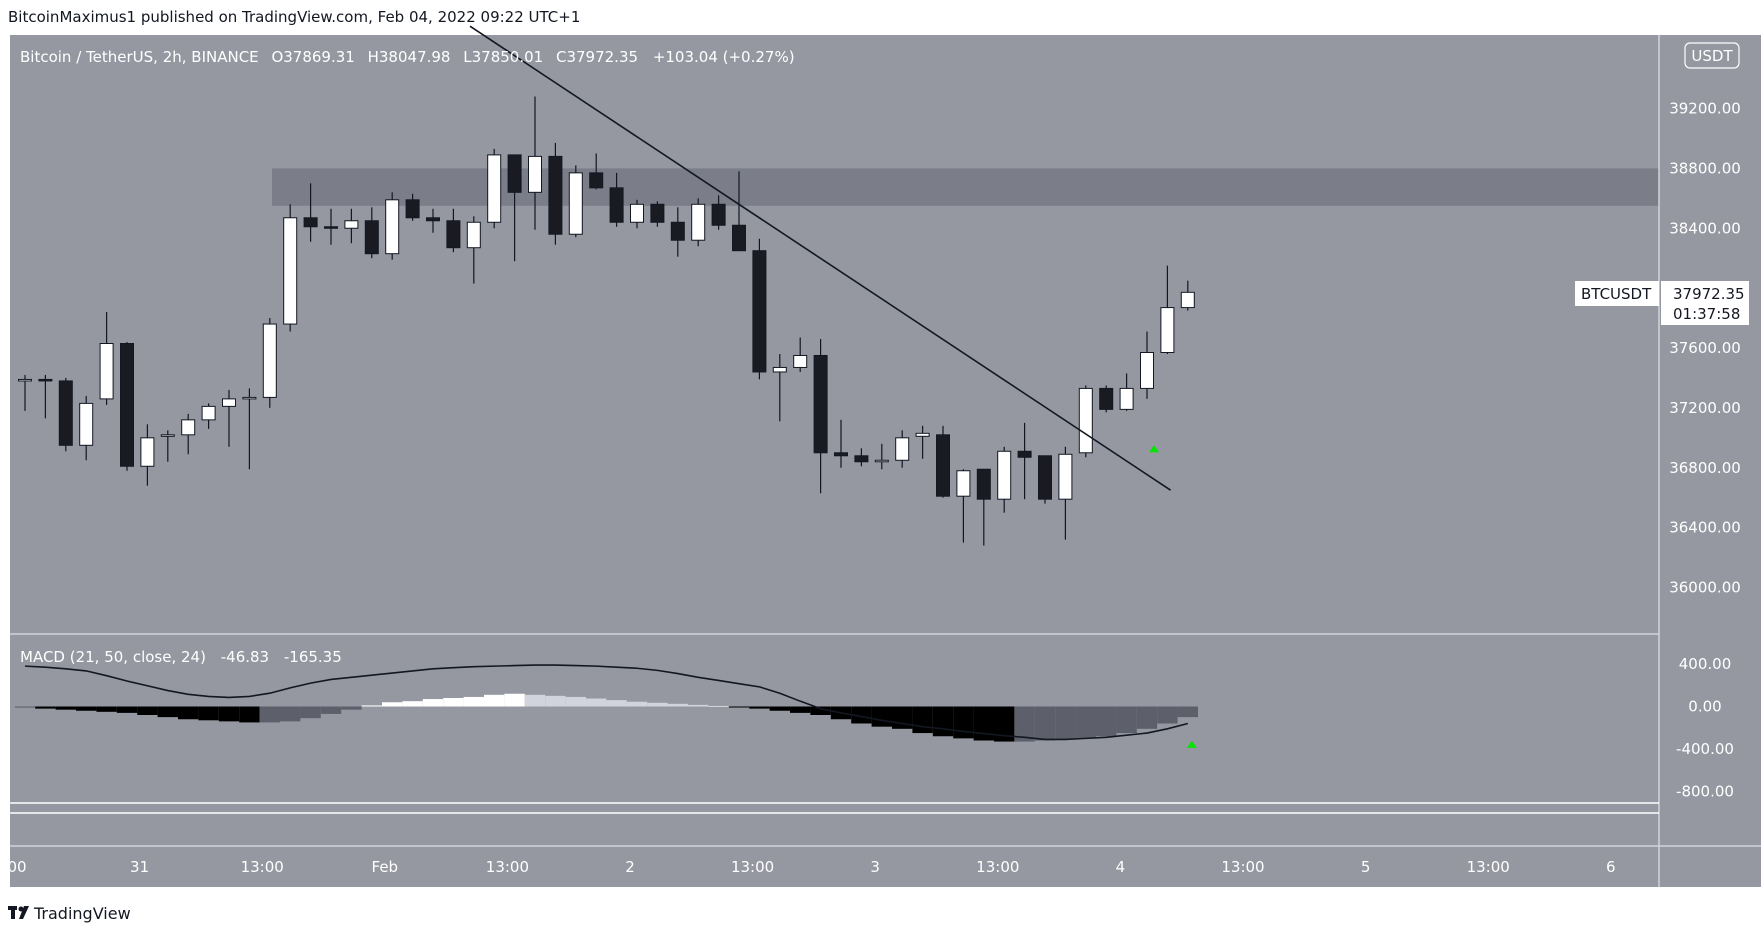  I want to click on close-label: C, so click(561, 57).